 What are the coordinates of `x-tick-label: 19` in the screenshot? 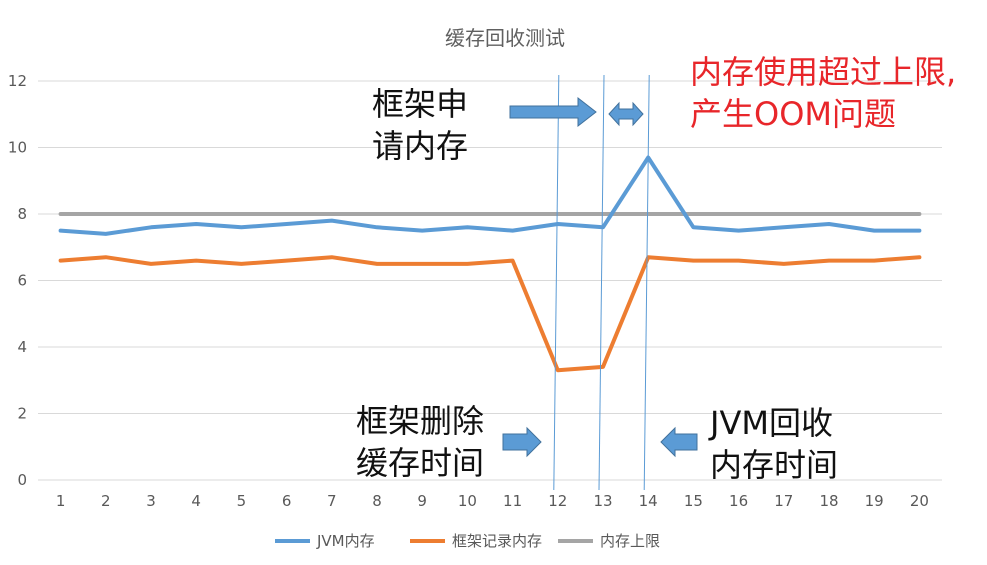 It's located at (874, 501).